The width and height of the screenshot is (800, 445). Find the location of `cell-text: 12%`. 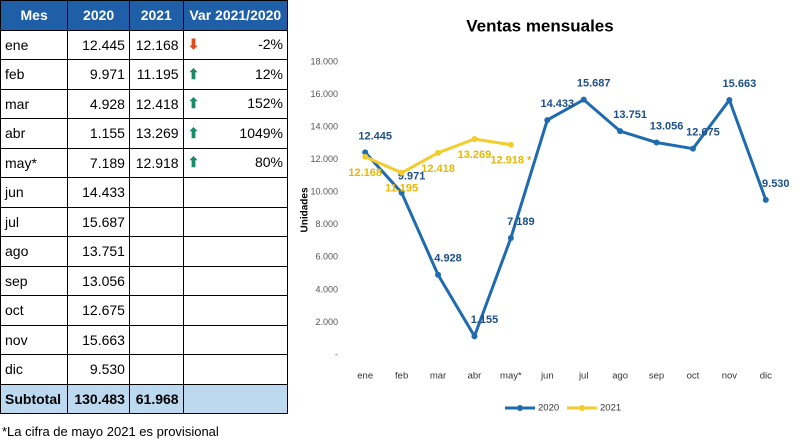

cell-text: 12% is located at coordinates (268, 73).